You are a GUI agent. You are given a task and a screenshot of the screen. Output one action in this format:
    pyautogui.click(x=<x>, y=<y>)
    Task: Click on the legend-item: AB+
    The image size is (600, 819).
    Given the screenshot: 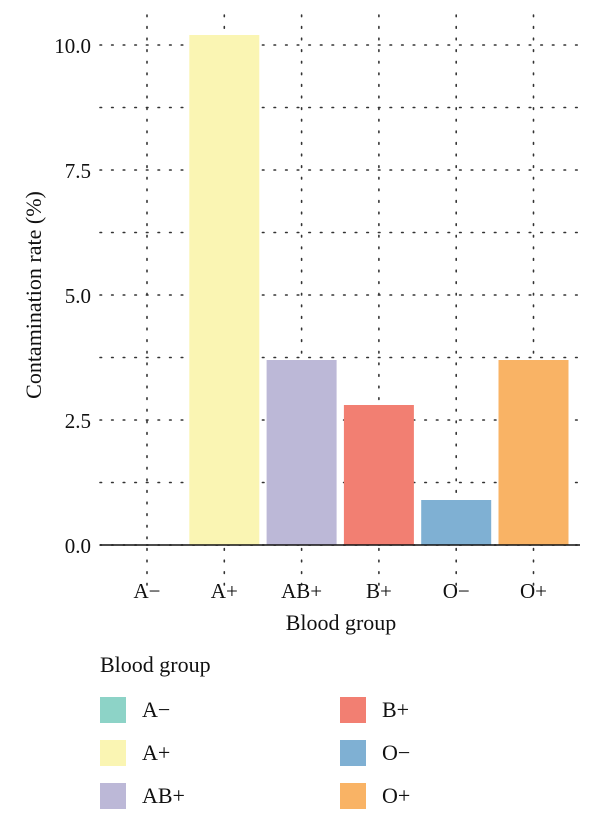 What is the action you would take?
    pyautogui.click(x=220, y=795)
    